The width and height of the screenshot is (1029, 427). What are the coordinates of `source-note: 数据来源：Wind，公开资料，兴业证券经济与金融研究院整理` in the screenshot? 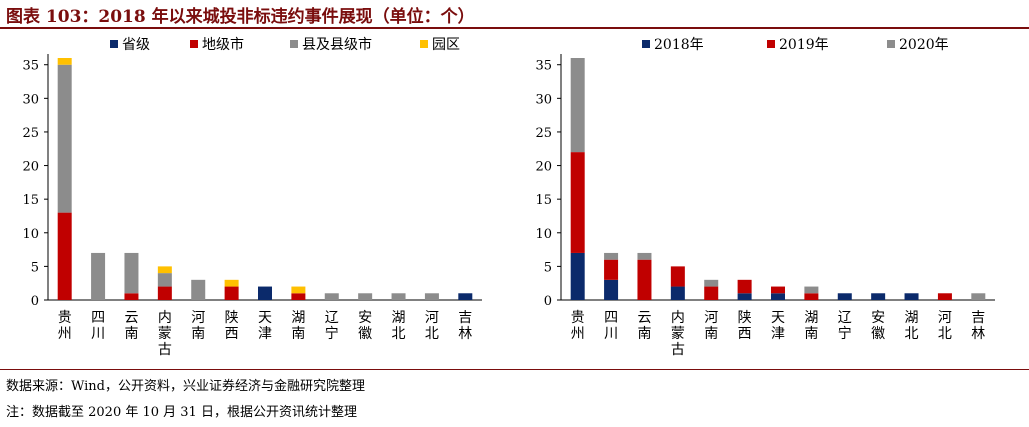 It's located at (185, 386).